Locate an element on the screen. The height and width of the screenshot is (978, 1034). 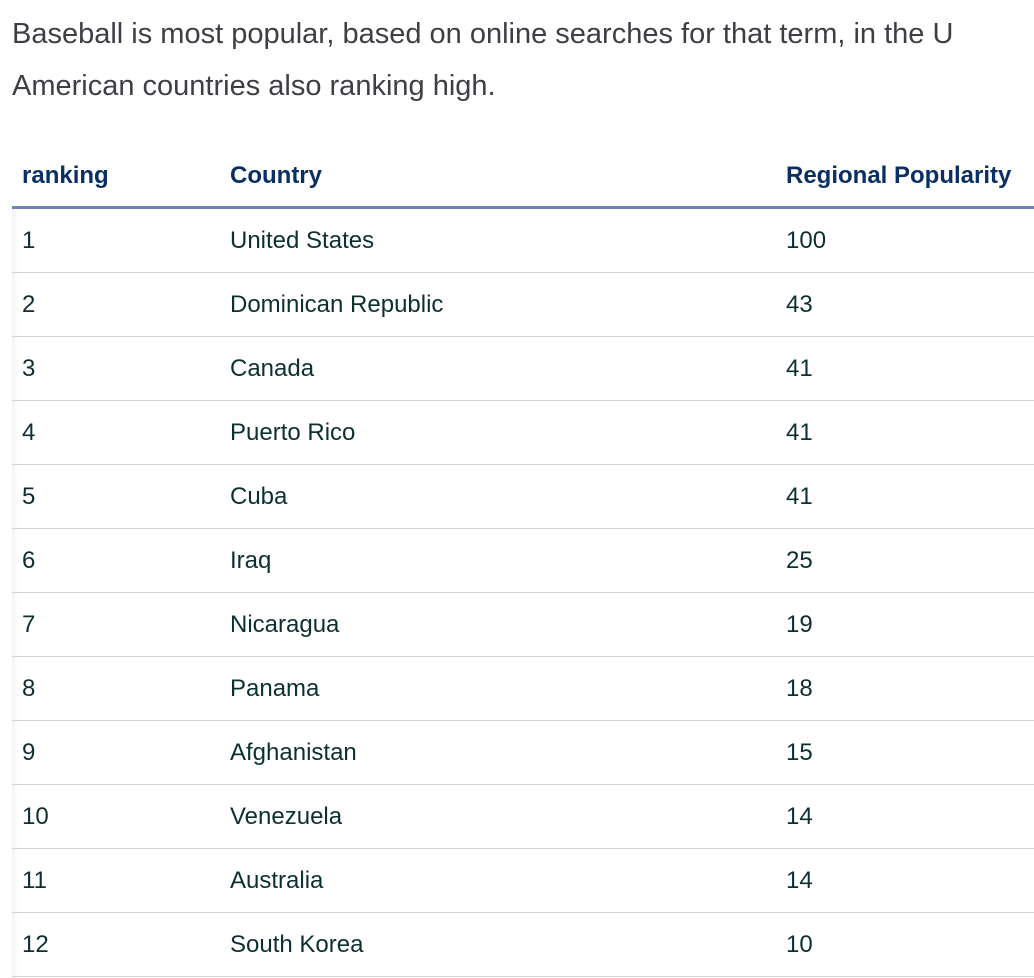
rank-cell: 6 is located at coordinates (116, 560).